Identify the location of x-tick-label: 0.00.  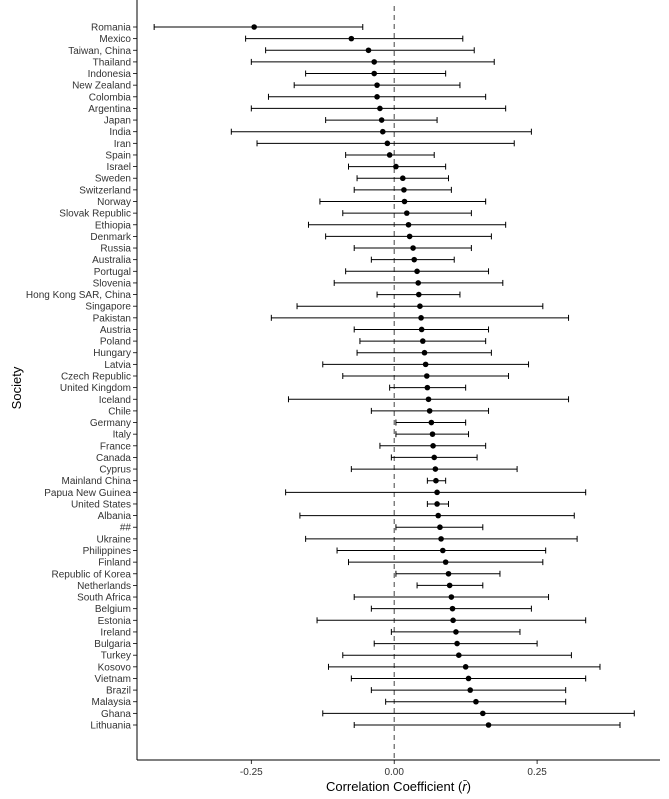
(394, 772).